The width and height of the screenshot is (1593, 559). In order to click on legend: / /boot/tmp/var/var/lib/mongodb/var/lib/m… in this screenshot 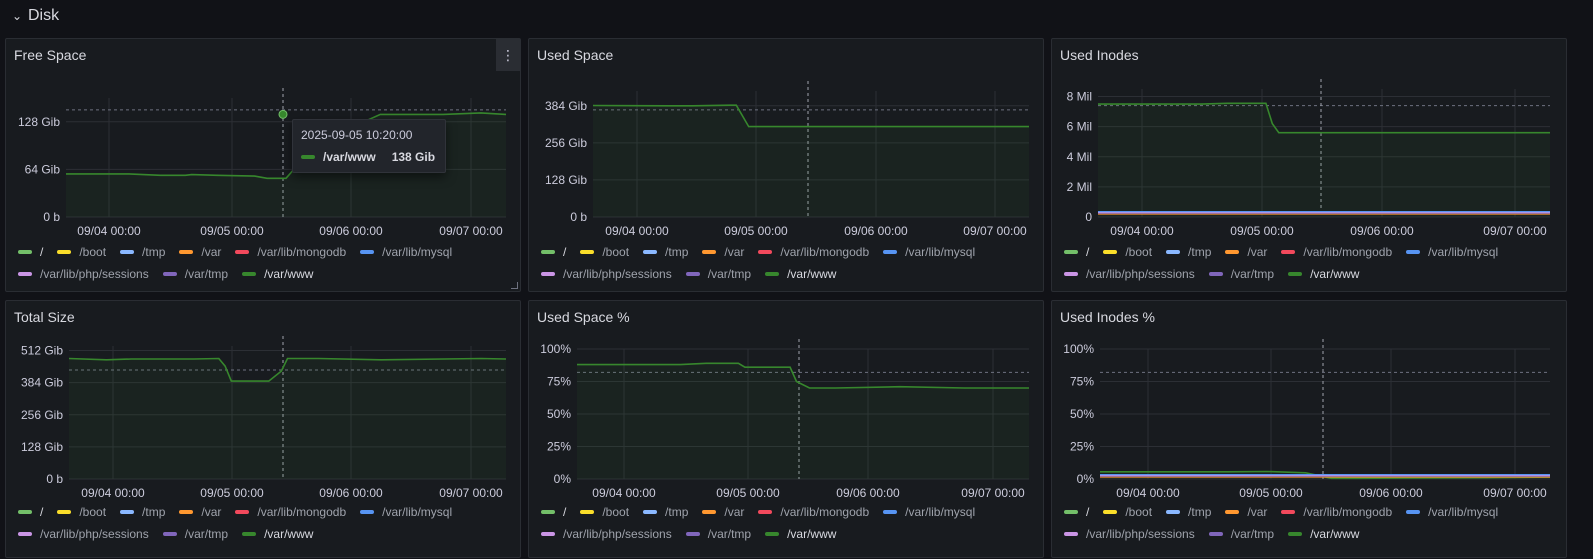, I will do `click(242, 263)`.